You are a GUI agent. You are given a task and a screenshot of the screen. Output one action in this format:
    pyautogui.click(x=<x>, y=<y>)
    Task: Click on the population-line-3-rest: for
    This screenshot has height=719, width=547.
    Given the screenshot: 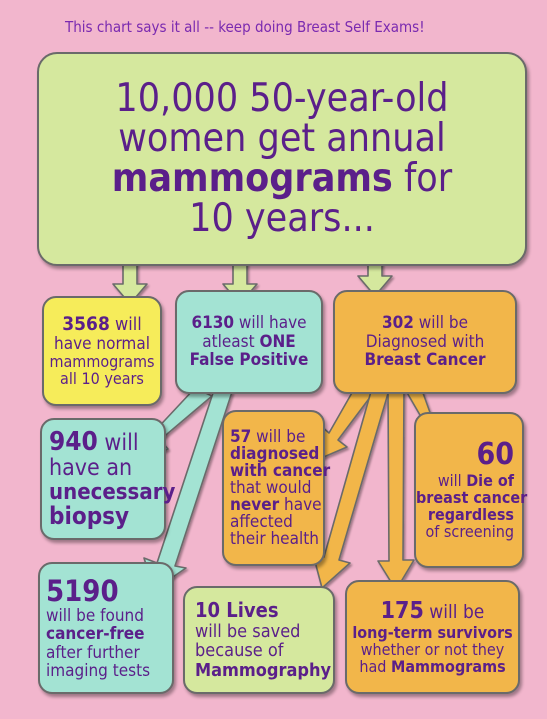 What is the action you would take?
    pyautogui.click(x=422, y=178)
    